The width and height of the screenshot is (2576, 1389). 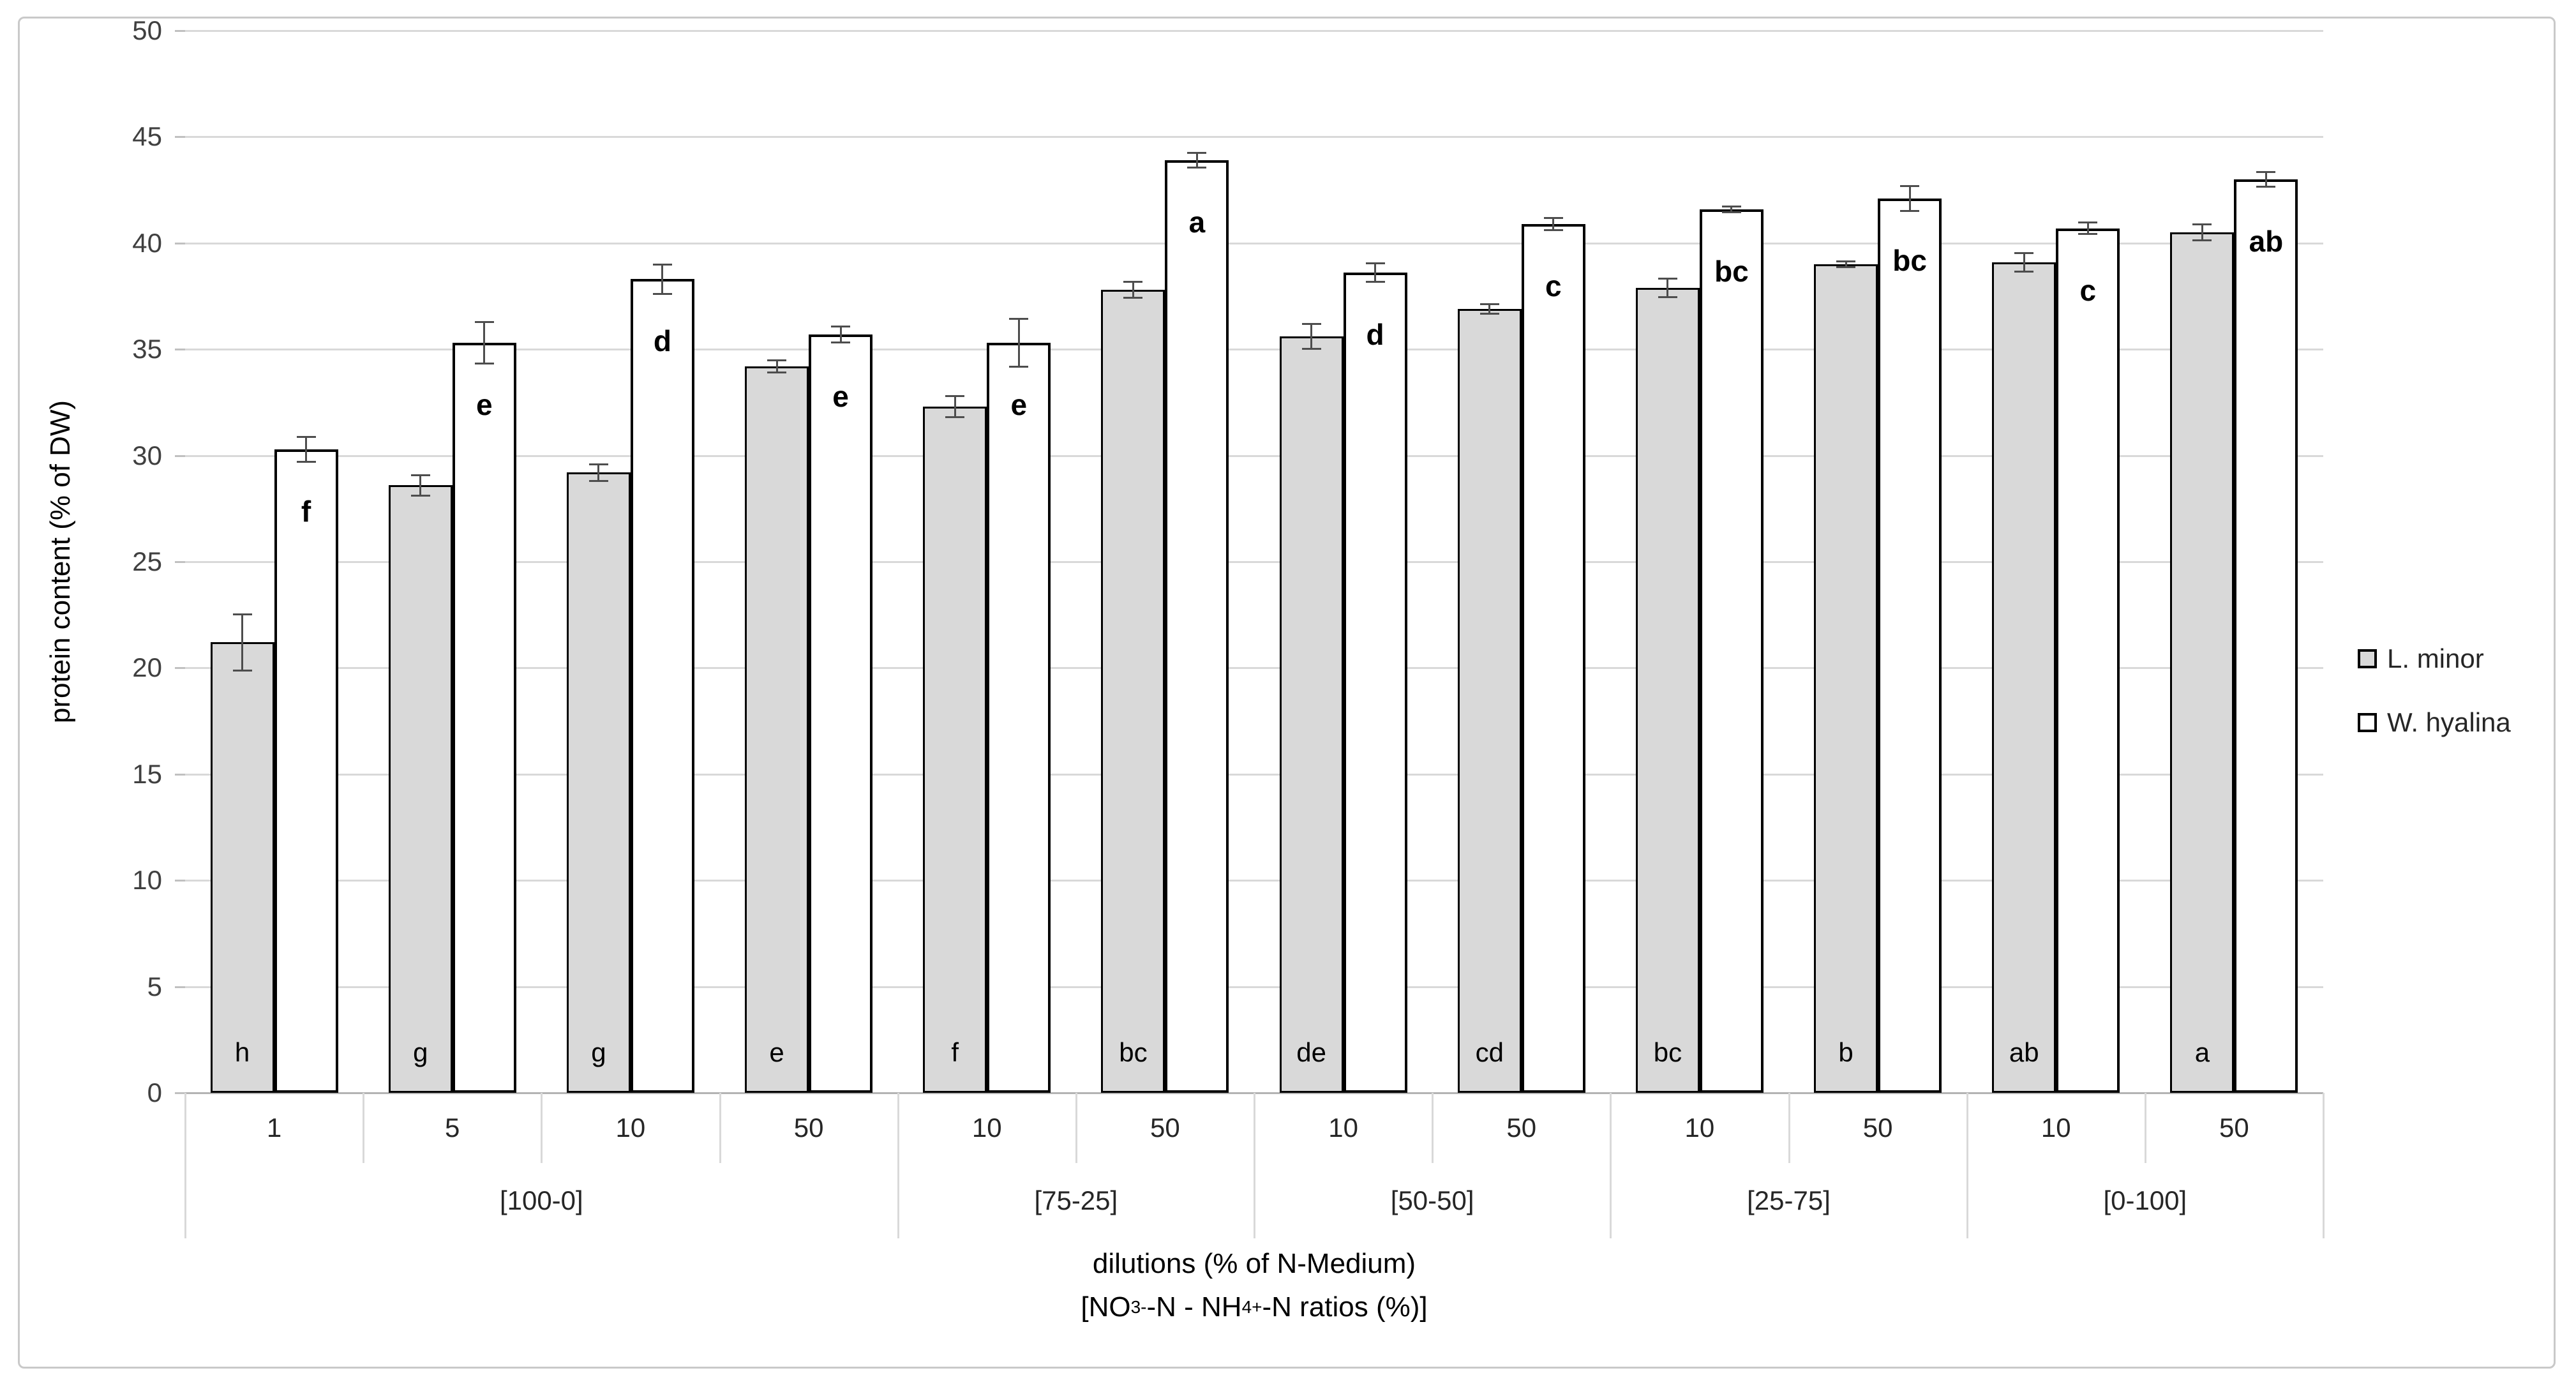 What do you see at coordinates (154, 1092) in the screenshot?
I see `y-axis-tick-label: 0` at bounding box center [154, 1092].